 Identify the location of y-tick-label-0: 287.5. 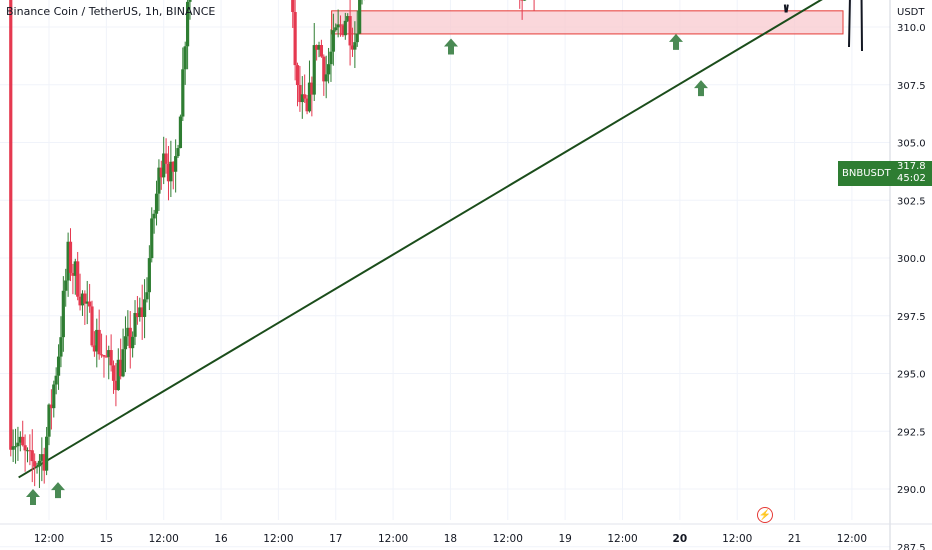
(911, 546).